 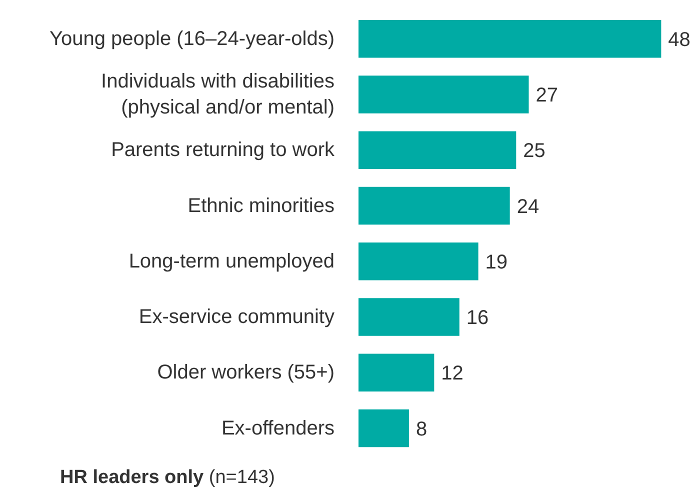 I want to click on y-tick-label: Parents returning to work, so click(x=223, y=150).